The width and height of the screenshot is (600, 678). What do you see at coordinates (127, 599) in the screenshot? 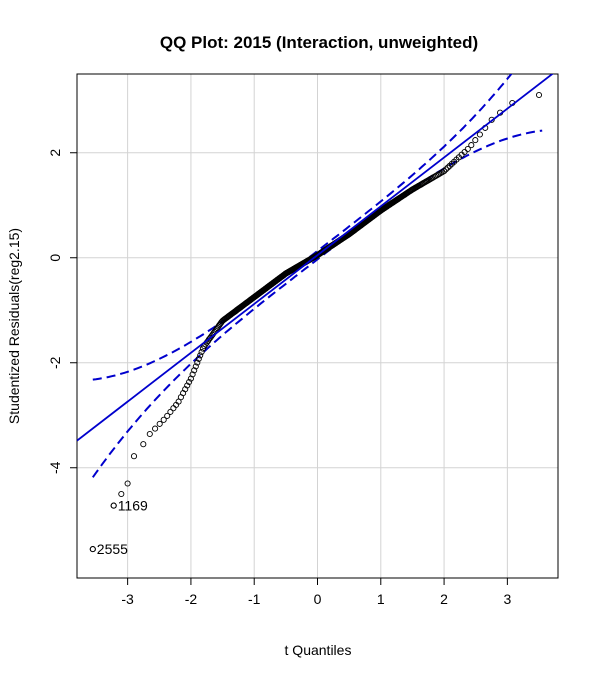
I see `x-tick-label: -3` at bounding box center [127, 599].